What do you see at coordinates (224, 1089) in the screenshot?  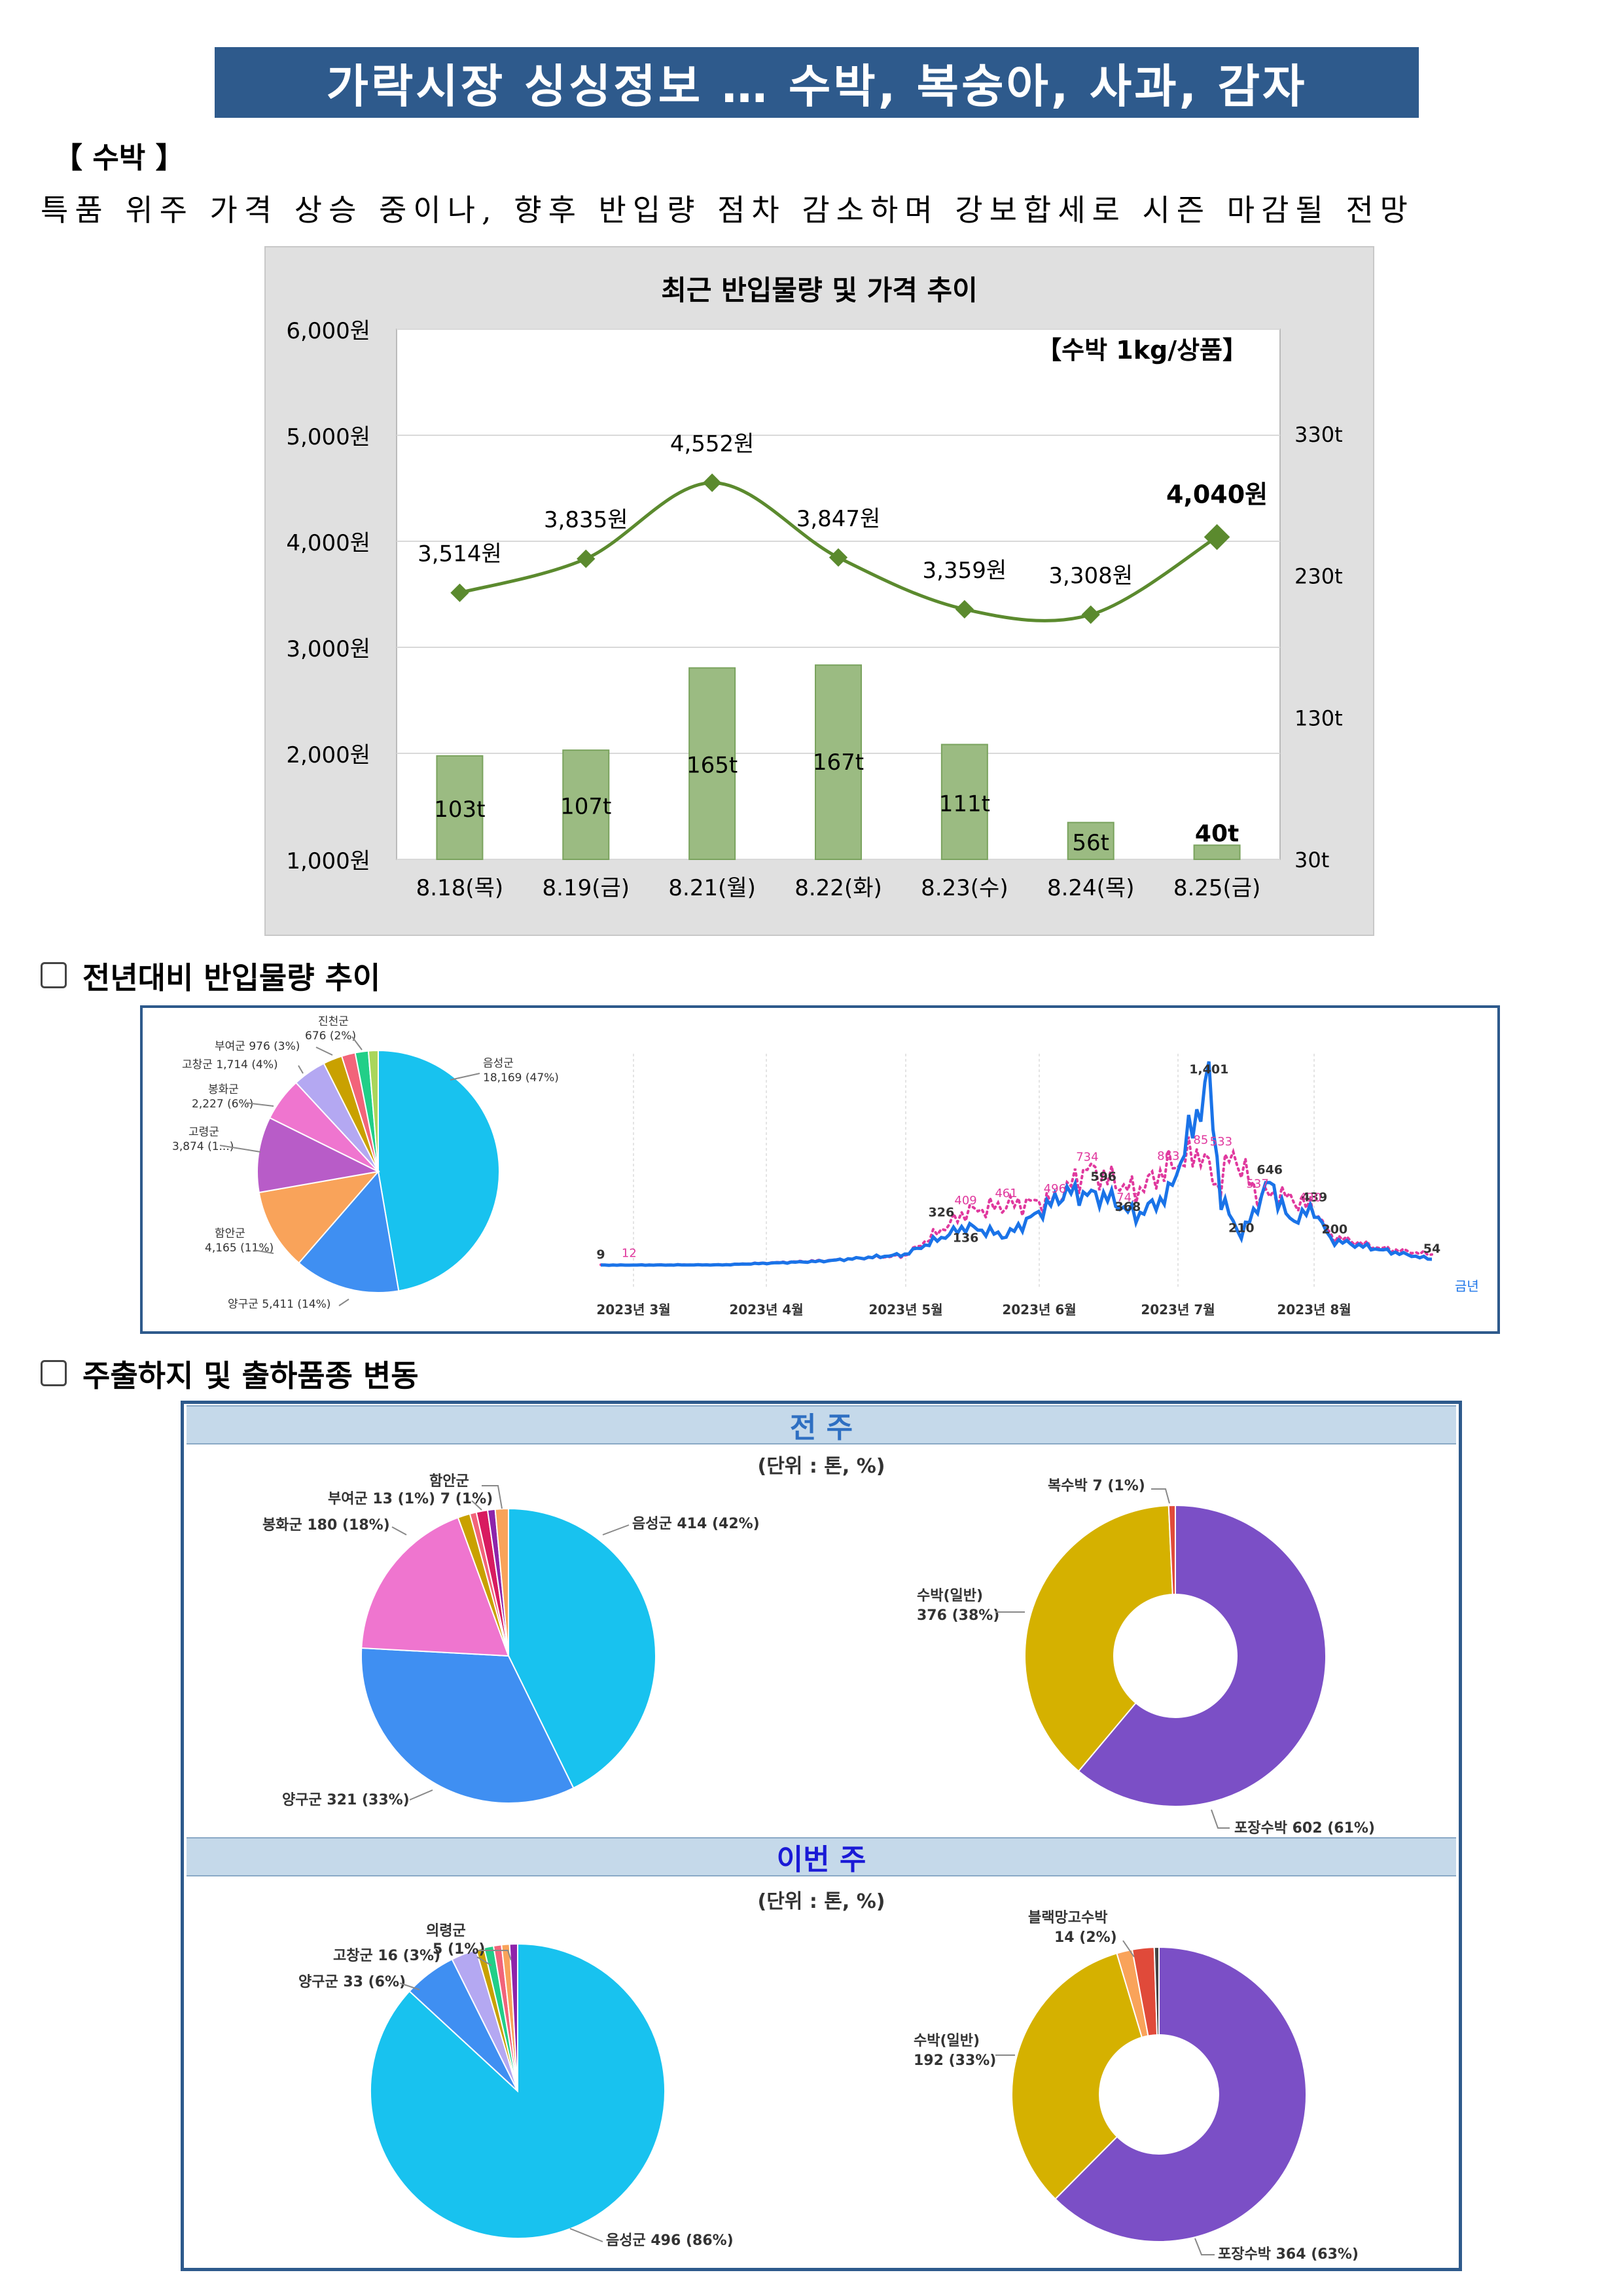 I see `pie-label: 봉화군` at bounding box center [224, 1089].